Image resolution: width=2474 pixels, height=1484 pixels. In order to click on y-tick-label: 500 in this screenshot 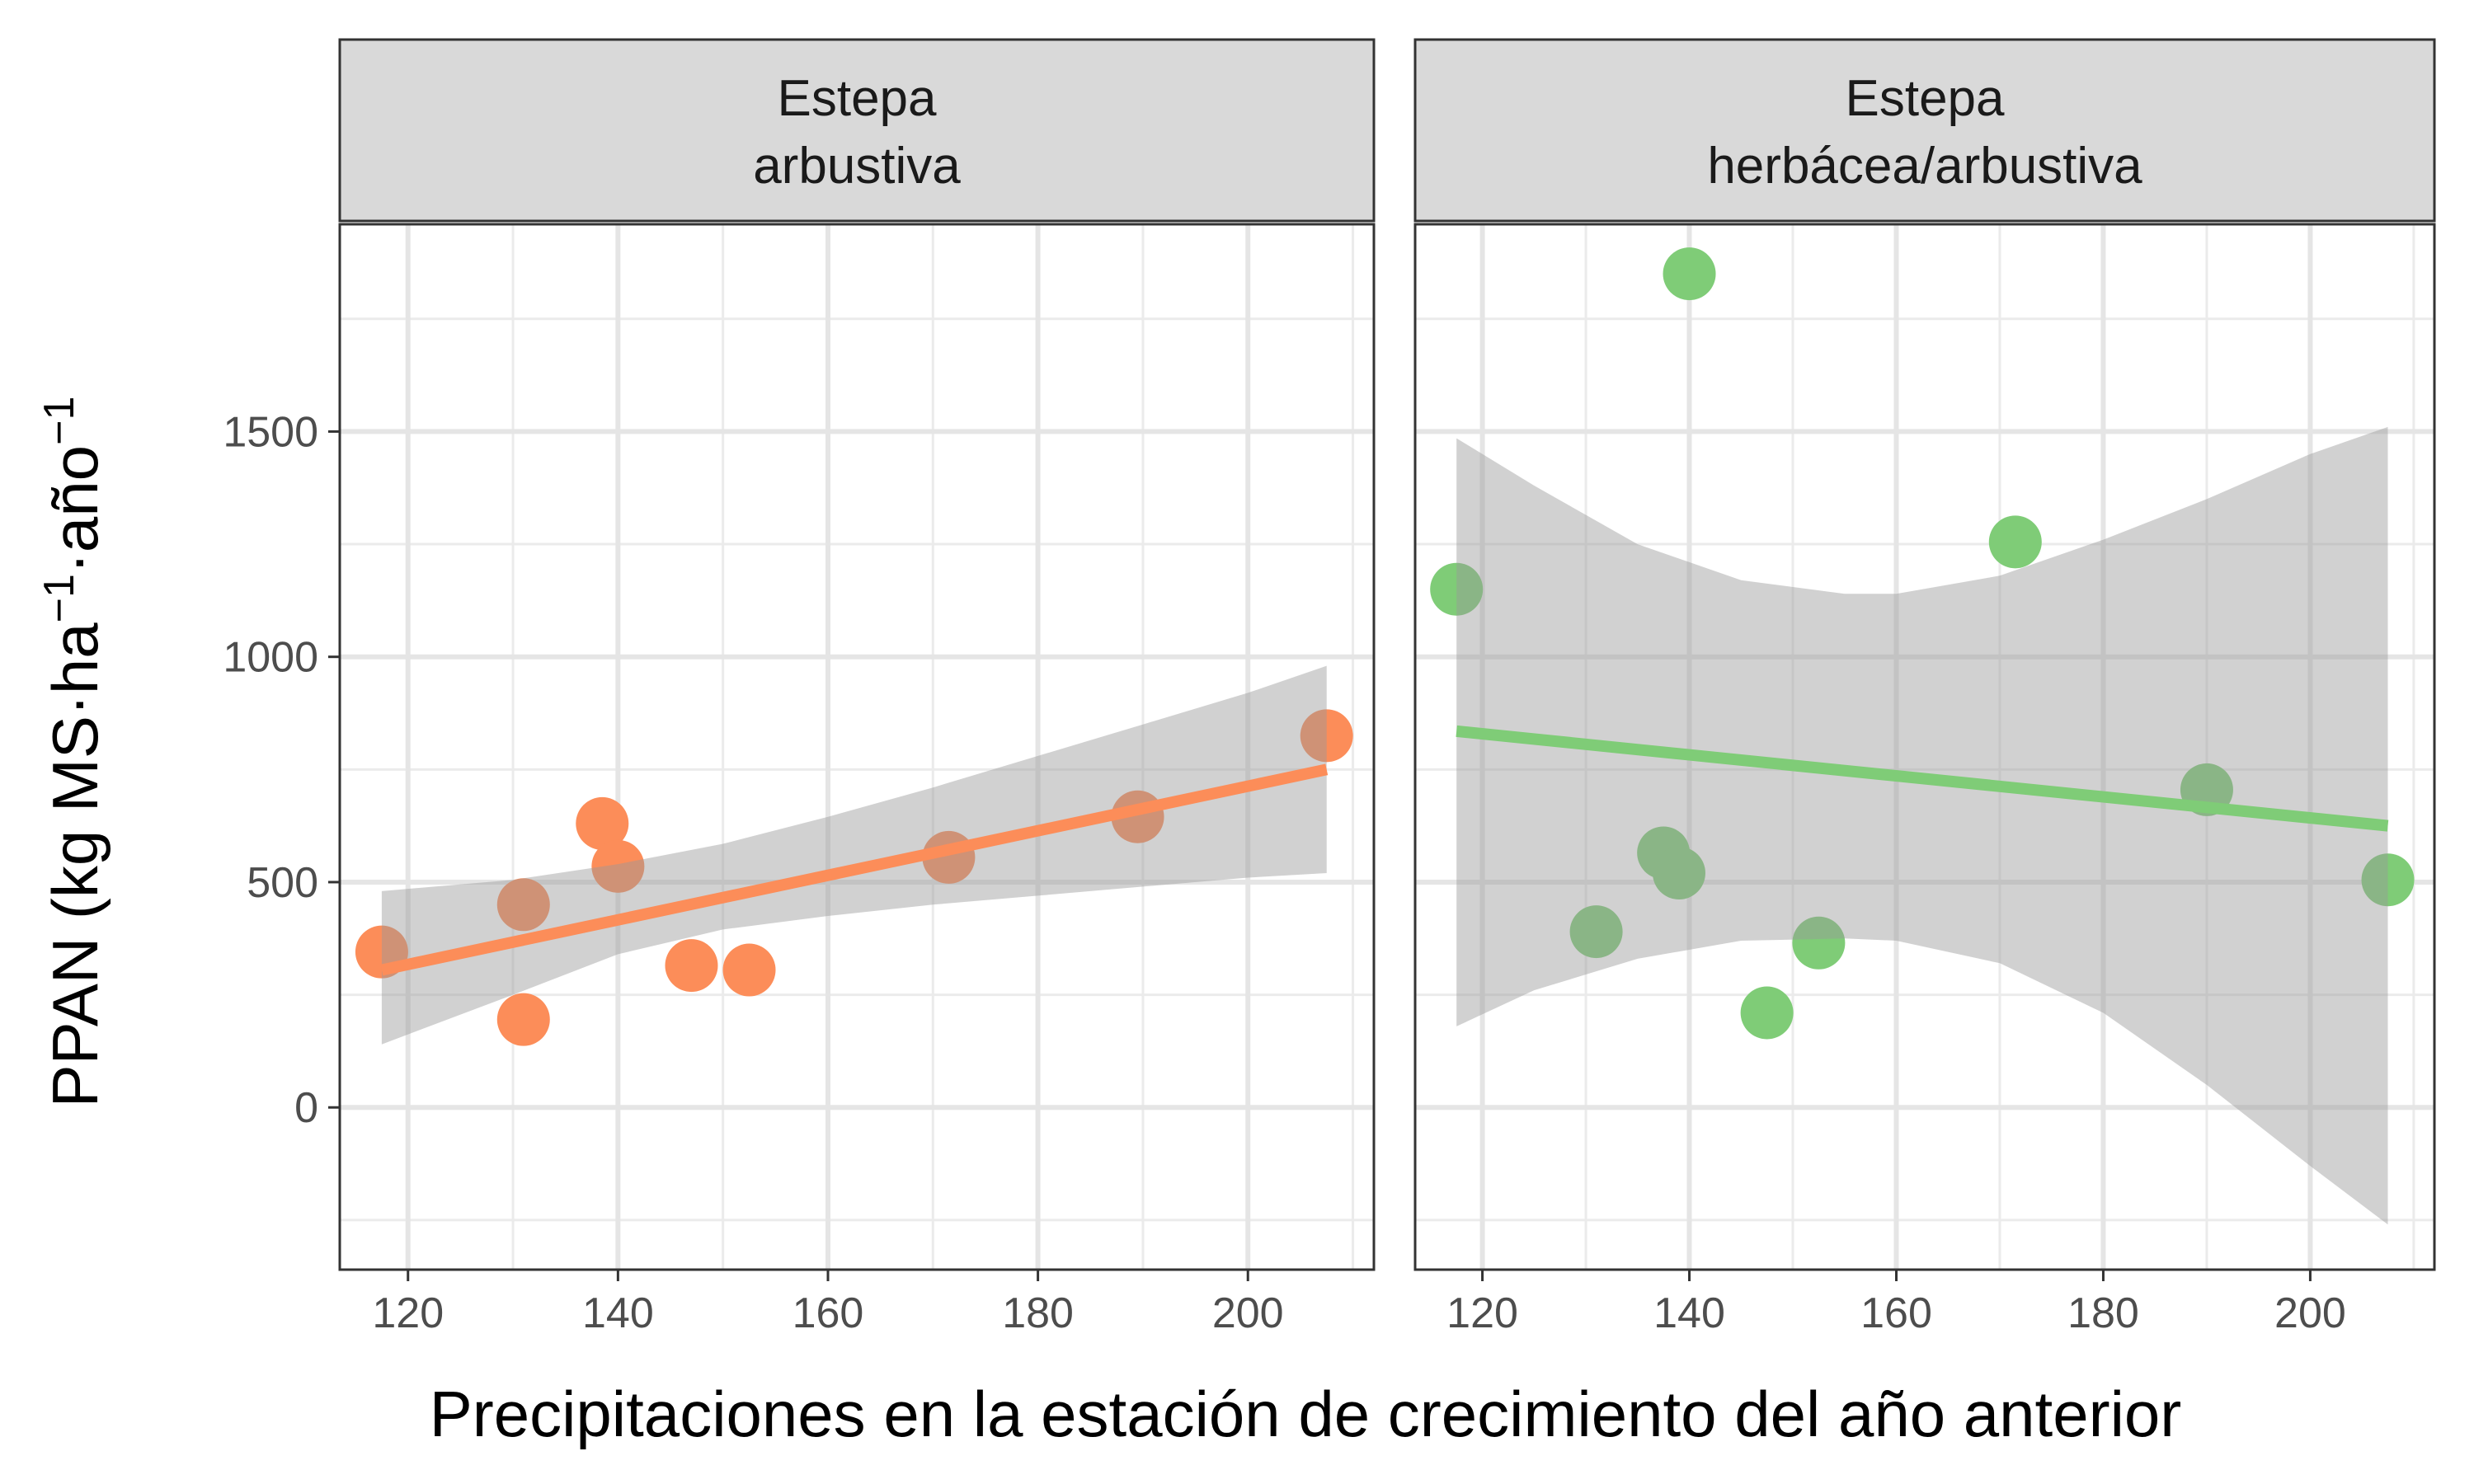, I will do `click(282, 883)`.